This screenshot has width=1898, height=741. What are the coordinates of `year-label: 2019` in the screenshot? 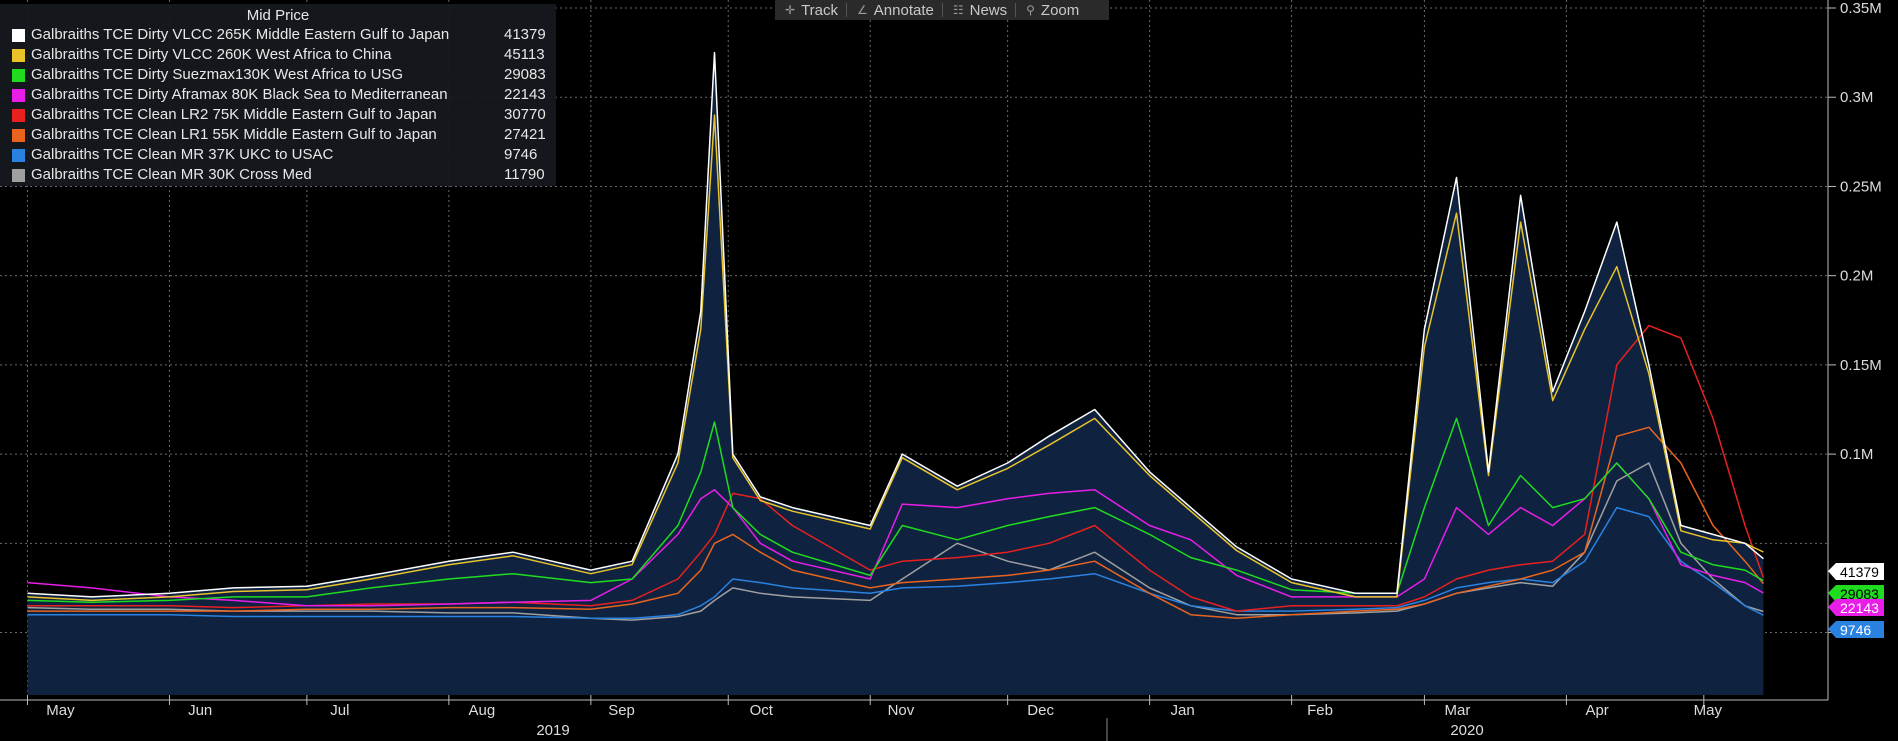 It's located at (552, 730).